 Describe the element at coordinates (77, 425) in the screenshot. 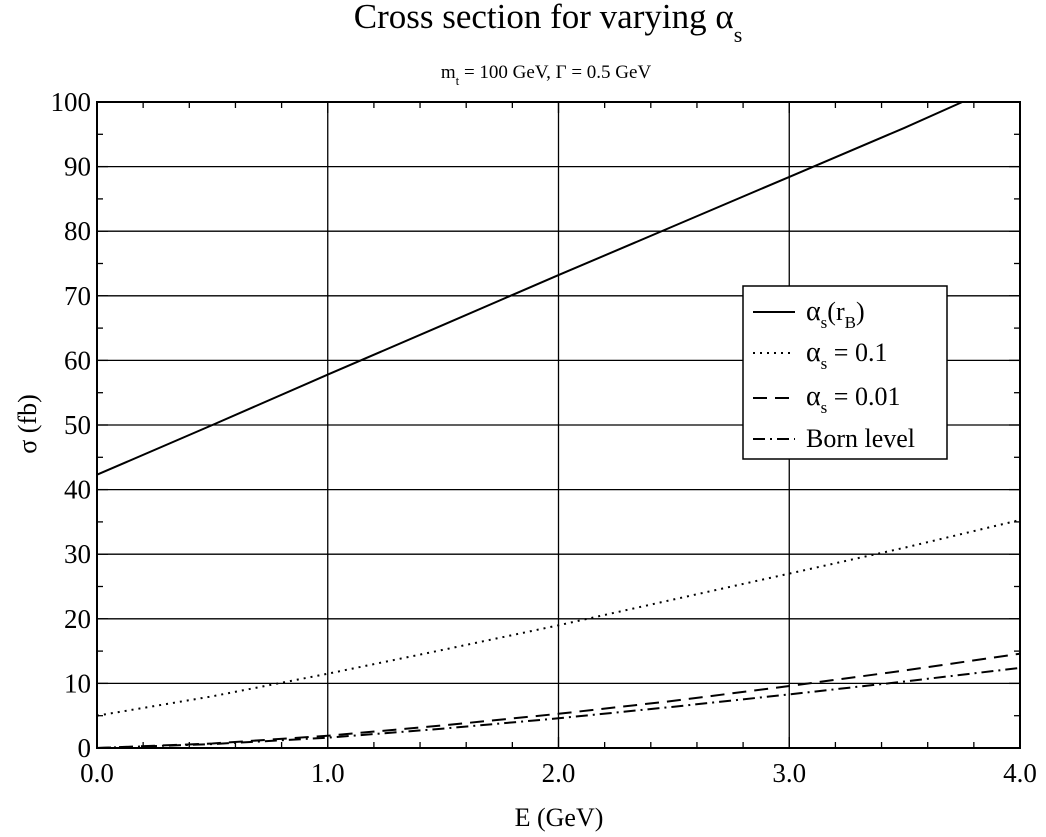

I see `y-tick-label: 50` at that location.